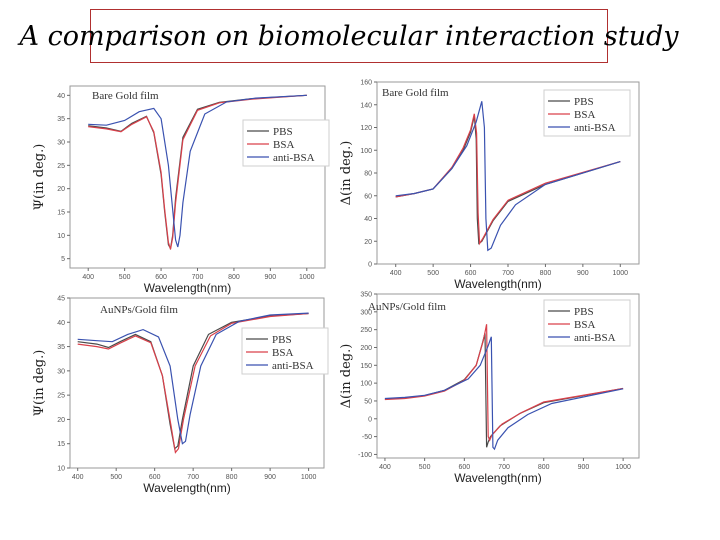  Describe the element at coordinates (366, 330) in the screenshot. I see `y-tick-label: 250` at that location.